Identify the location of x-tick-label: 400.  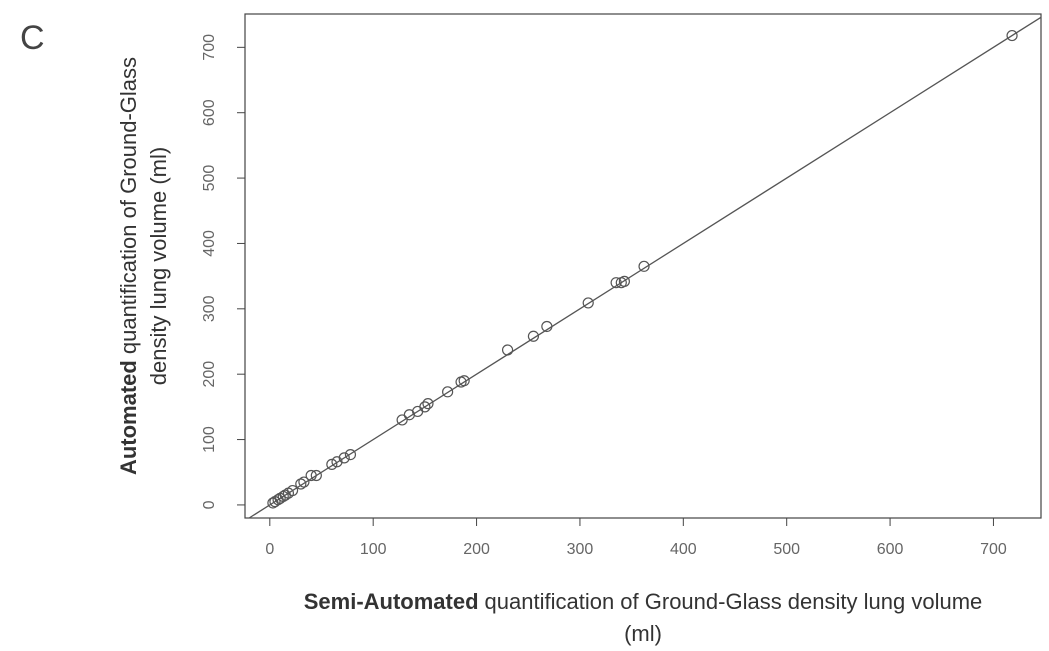
(683, 549).